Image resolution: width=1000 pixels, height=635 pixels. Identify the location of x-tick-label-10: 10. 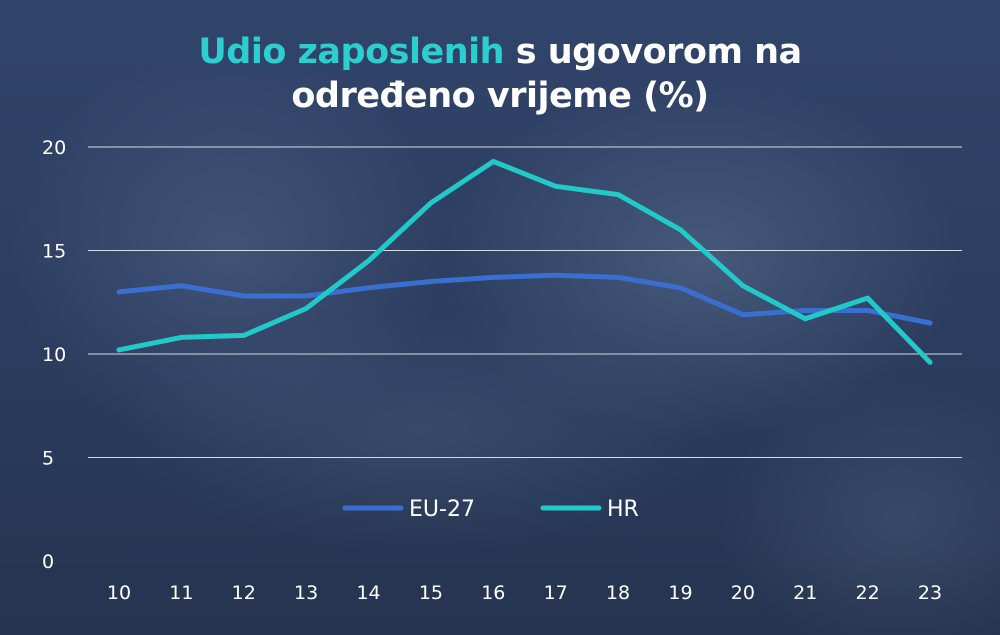
(119, 593).